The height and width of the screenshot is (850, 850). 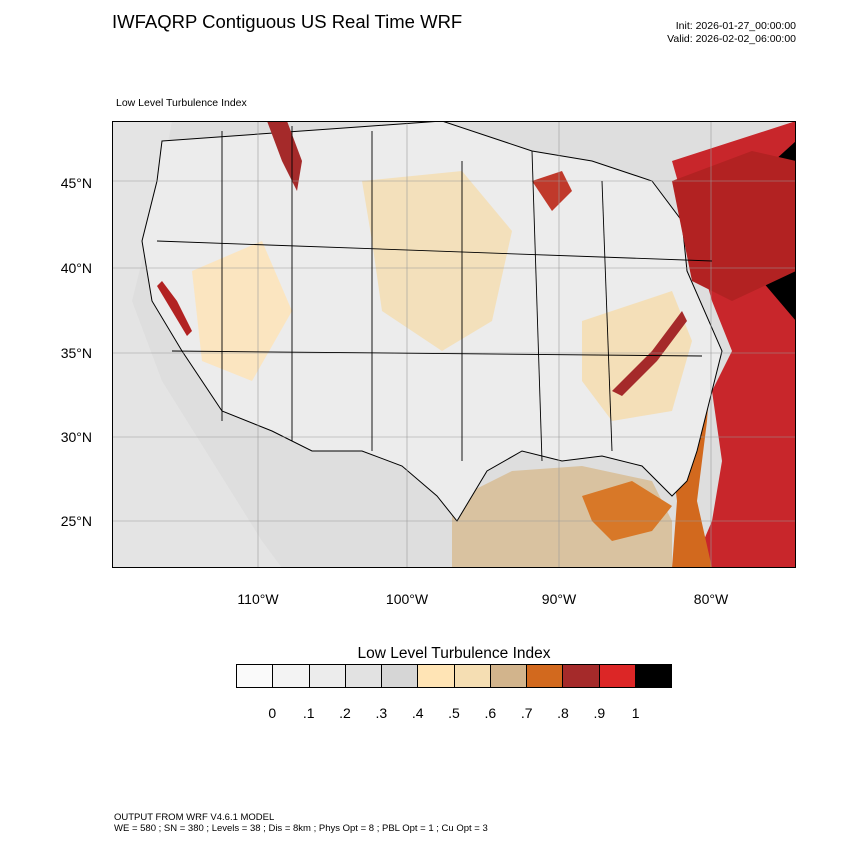 What do you see at coordinates (490, 713) in the screenshot?
I see `colorbar-label: .6` at bounding box center [490, 713].